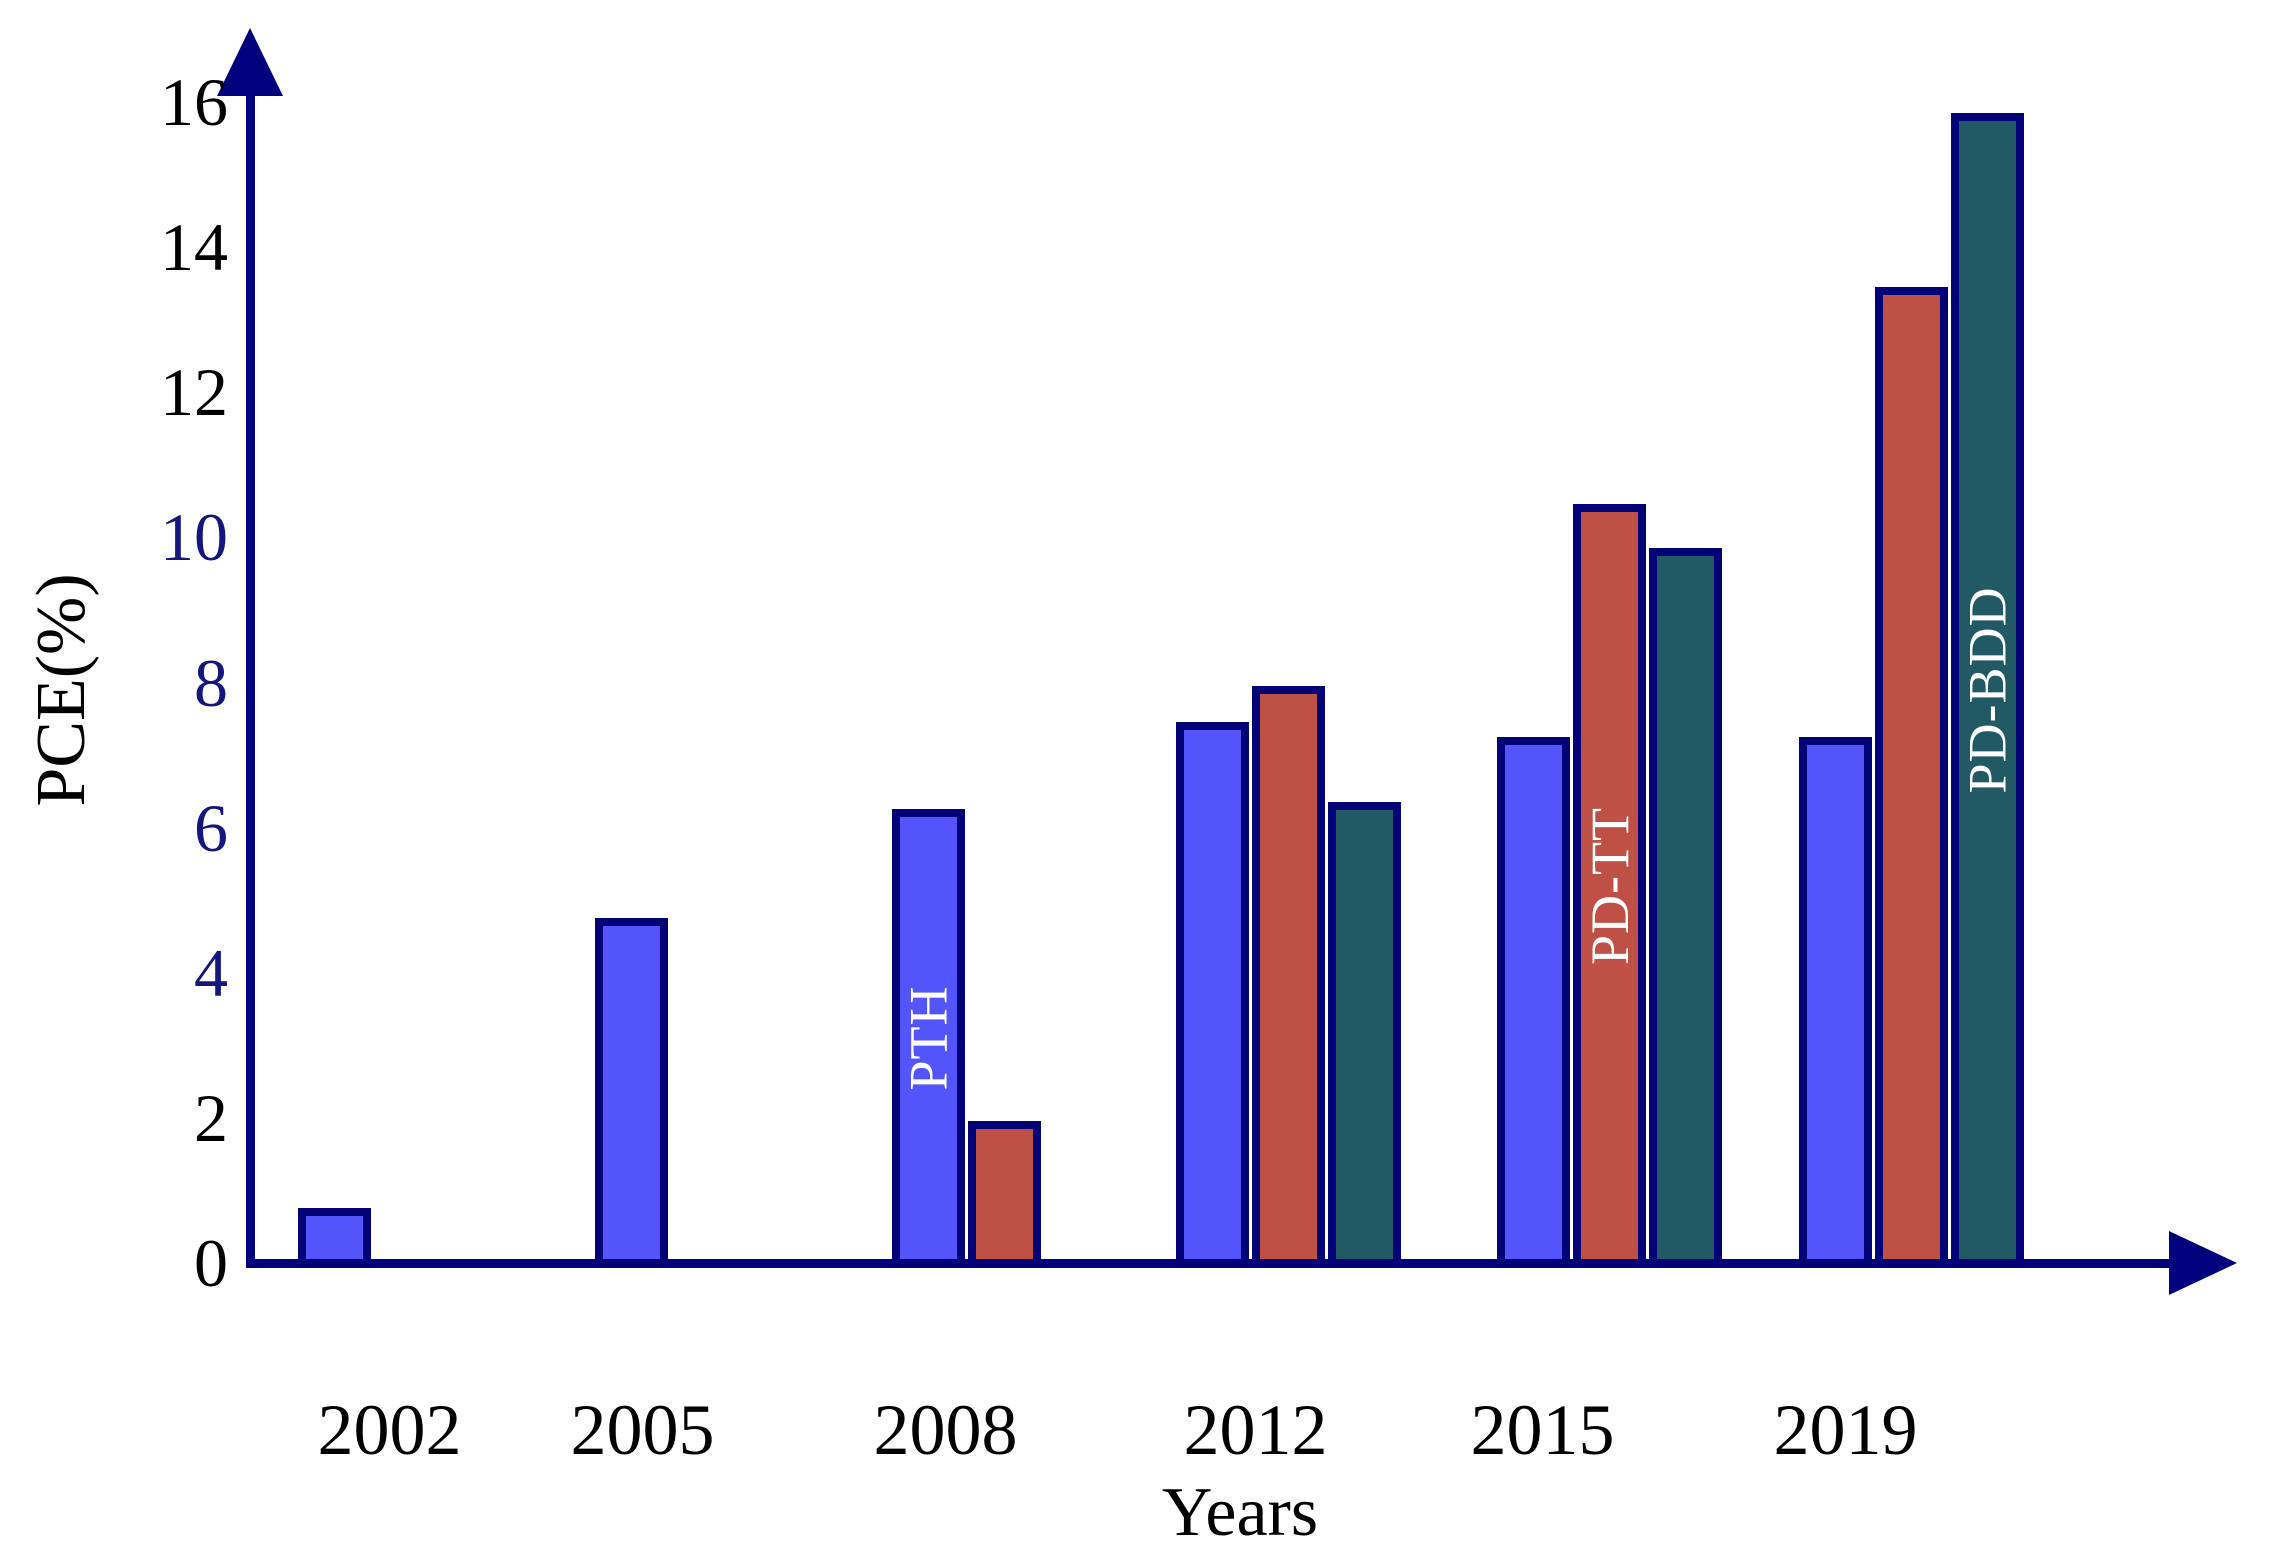 The height and width of the screenshot is (1553, 2271). I want to click on bar-pth-2019, so click(1835, 1002).